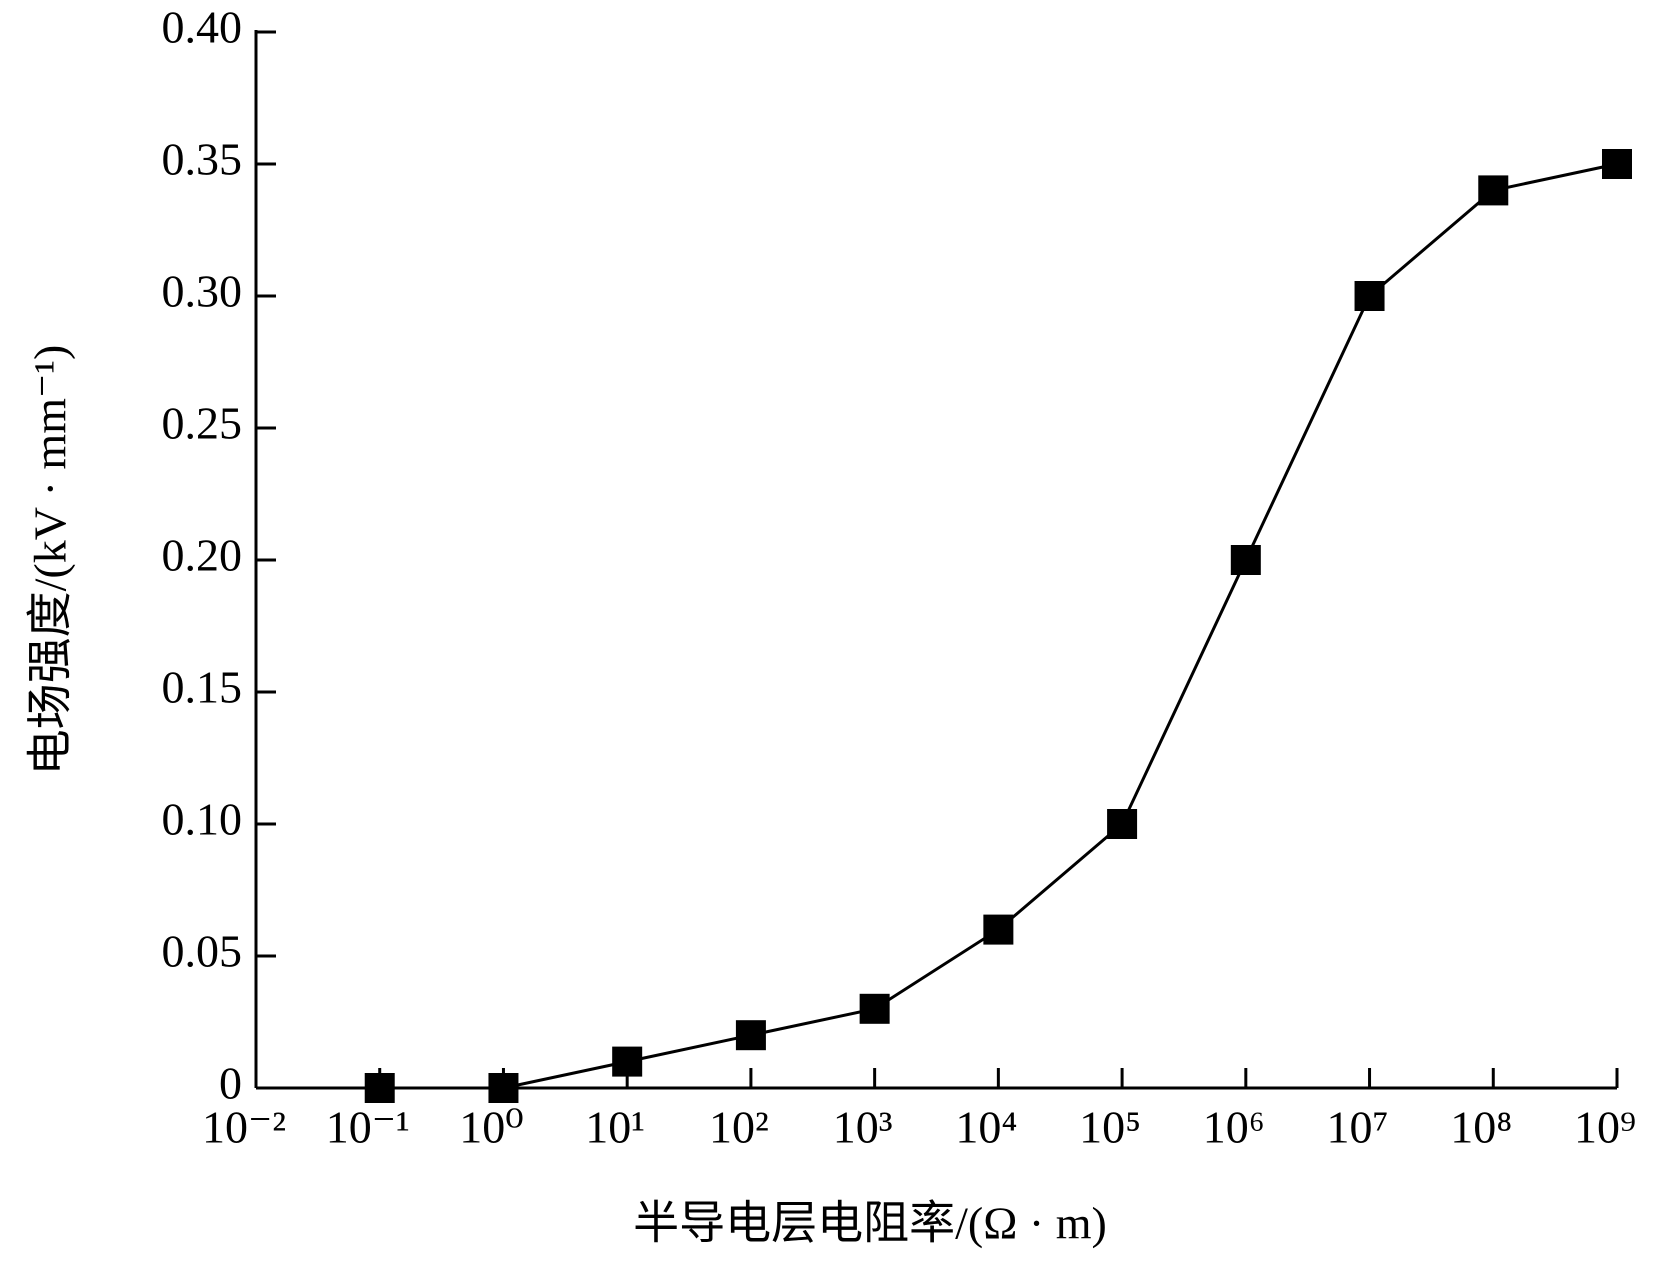  What do you see at coordinates (202, 819) in the screenshot?
I see `y-tick-label: 0.10` at bounding box center [202, 819].